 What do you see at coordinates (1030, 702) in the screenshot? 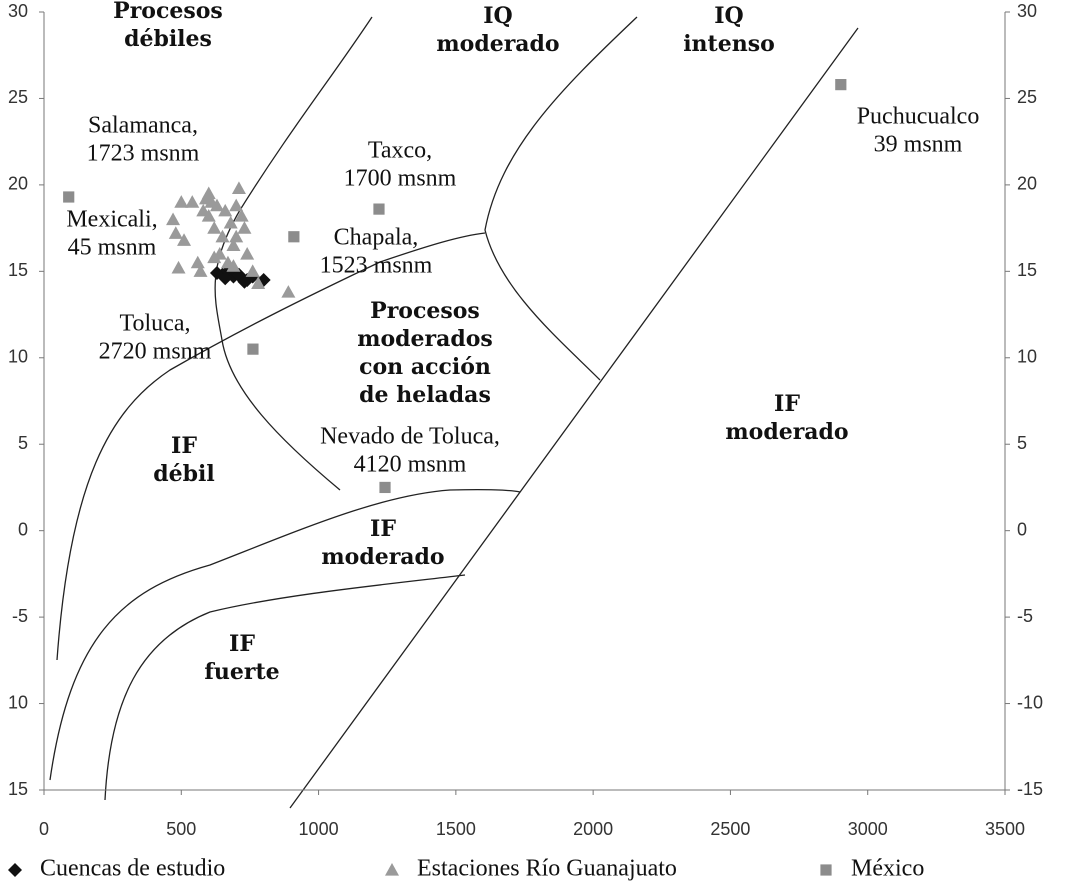
I see `y2-tick-label: -10` at bounding box center [1030, 702].